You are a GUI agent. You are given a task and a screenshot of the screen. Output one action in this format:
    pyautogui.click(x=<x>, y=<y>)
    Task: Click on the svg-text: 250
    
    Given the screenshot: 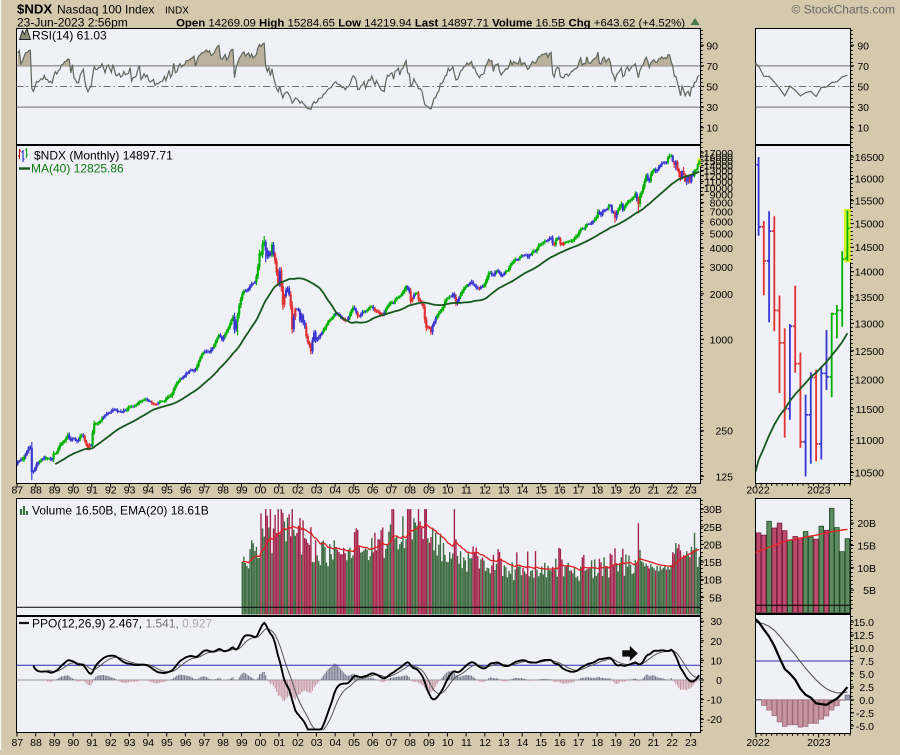 What is the action you would take?
    pyautogui.click(x=724, y=432)
    